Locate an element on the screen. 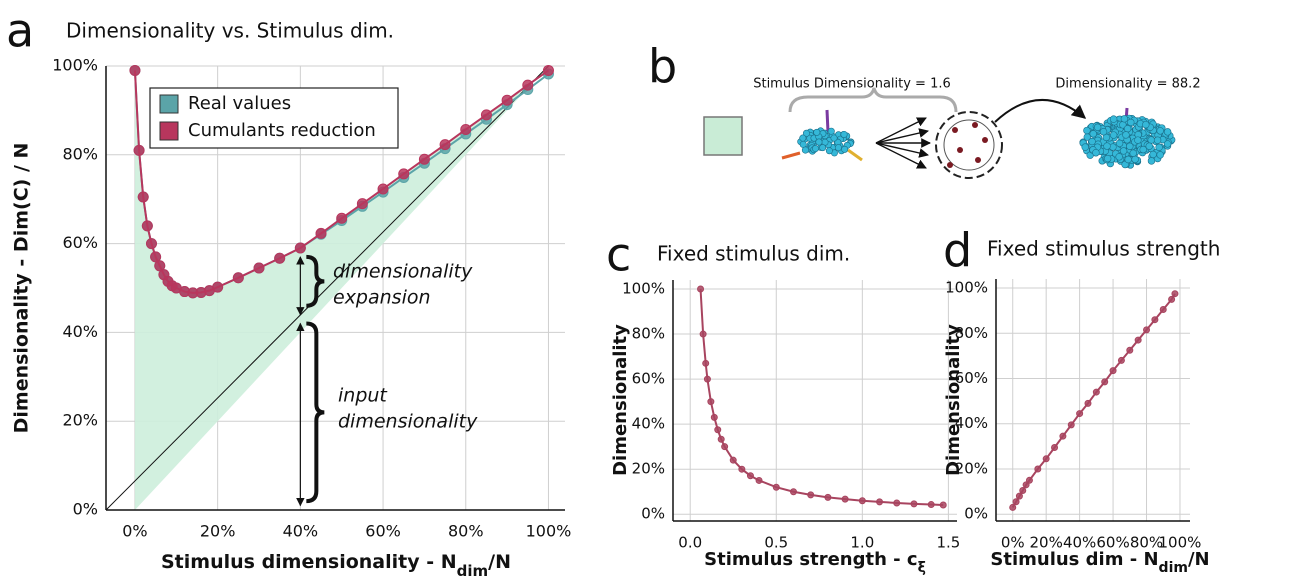  x-axis-label-part: Stimulus dimensionality - N is located at coordinates (309, 562).